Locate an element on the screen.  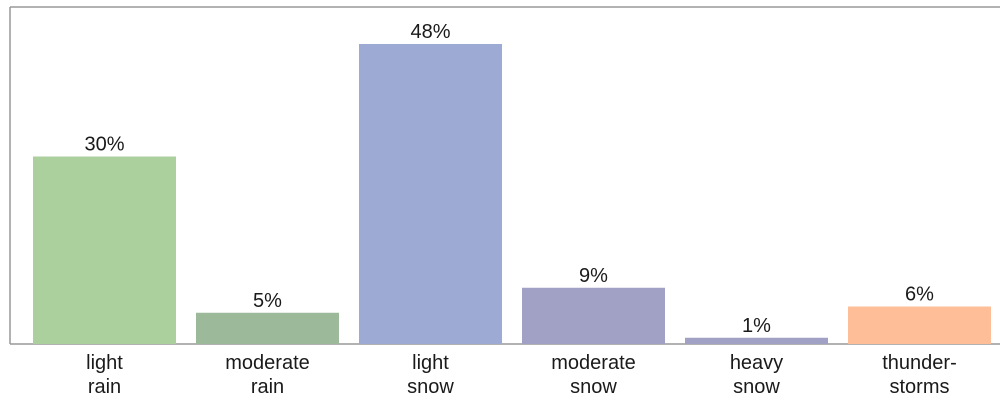
bar-value-label-0: 30% is located at coordinates (104, 145).